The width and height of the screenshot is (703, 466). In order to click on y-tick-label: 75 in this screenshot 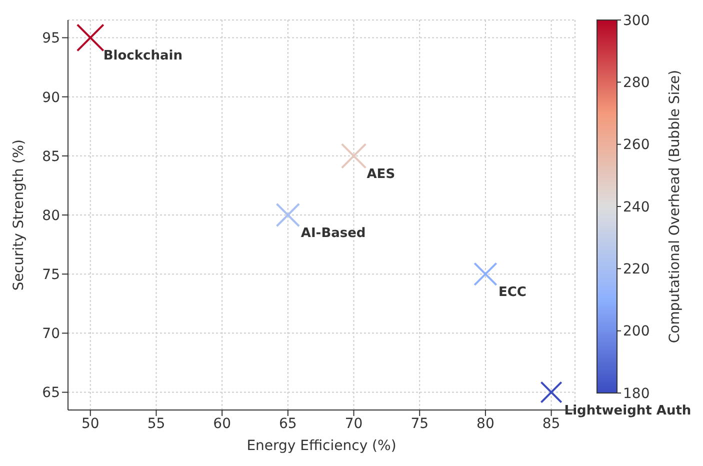, I will do `click(51, 275)`.